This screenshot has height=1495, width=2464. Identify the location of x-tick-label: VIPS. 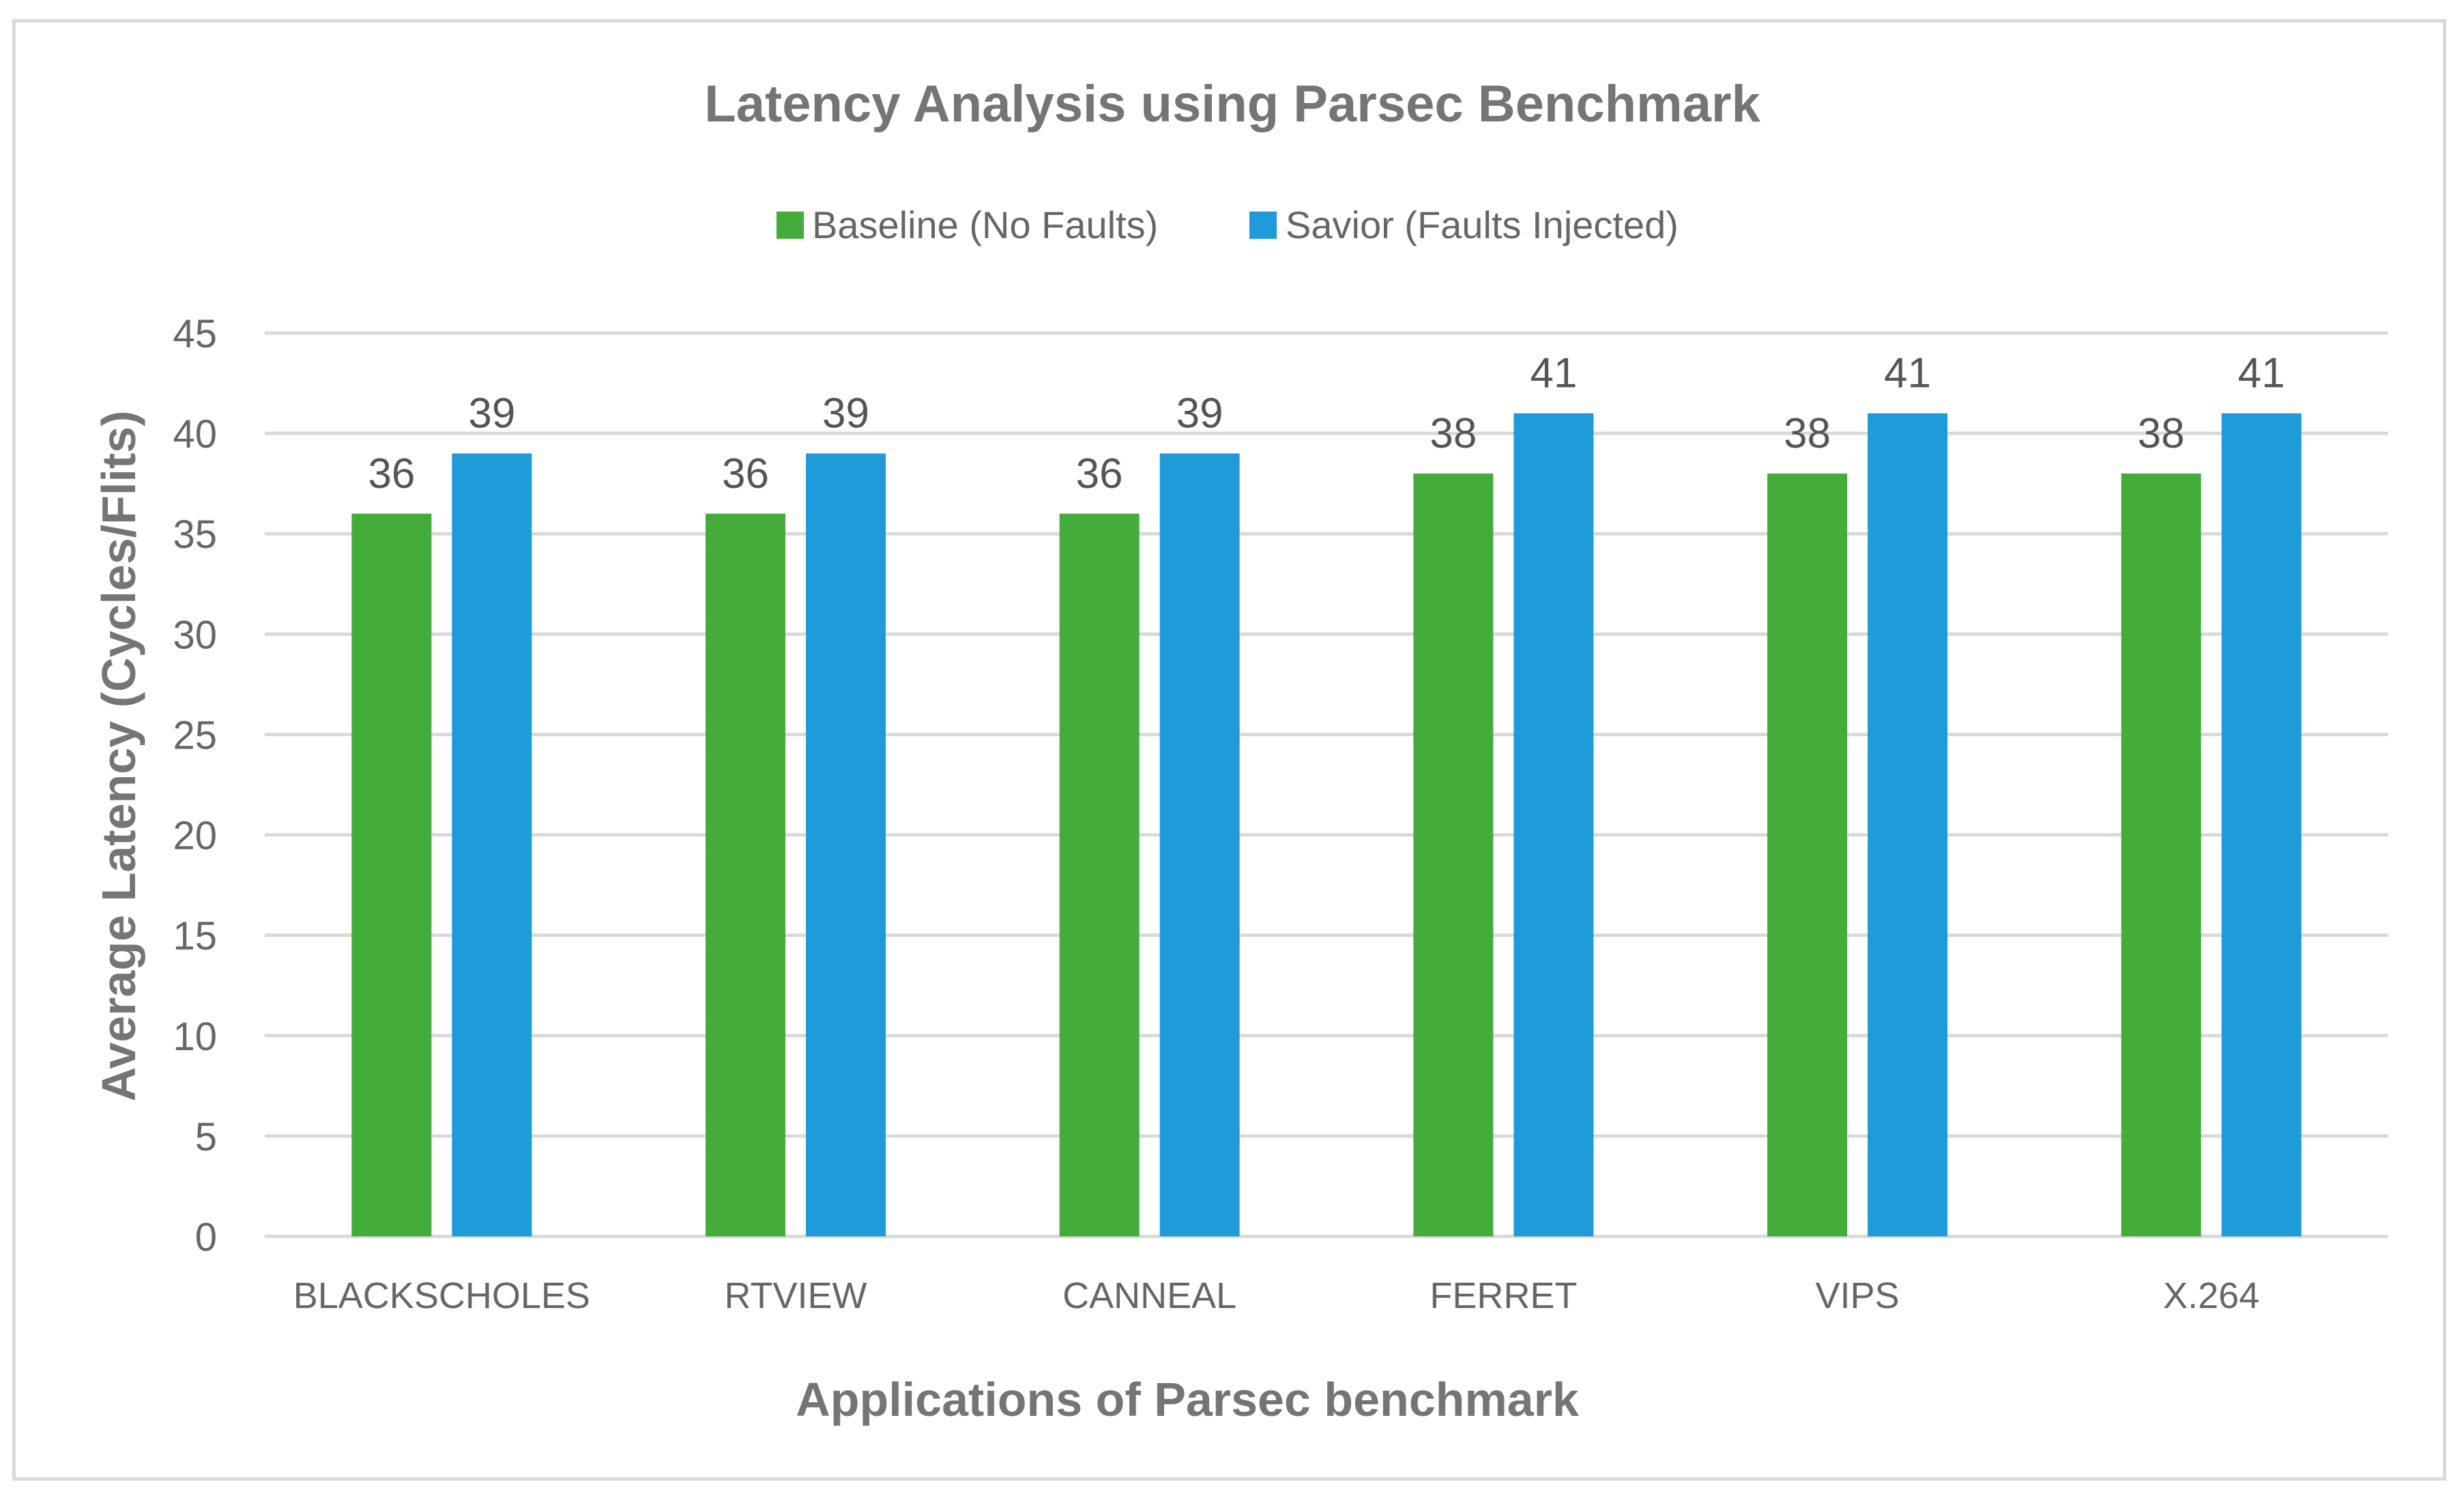
(1857, 1296).